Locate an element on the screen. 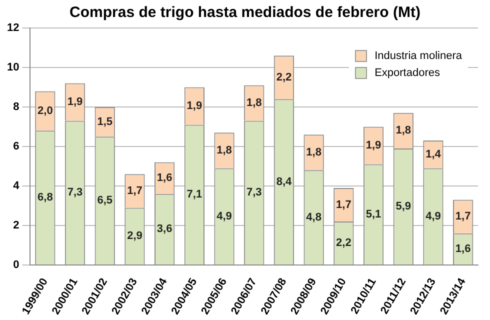 Image resolution: width=490 pixels, height=320 pixels. data-label: 5,1 is located at coordinates (374, 214).